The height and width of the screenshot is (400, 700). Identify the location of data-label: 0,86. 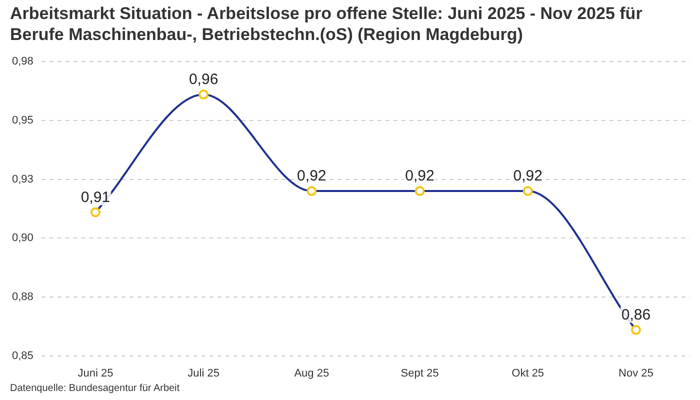
(636, 315).